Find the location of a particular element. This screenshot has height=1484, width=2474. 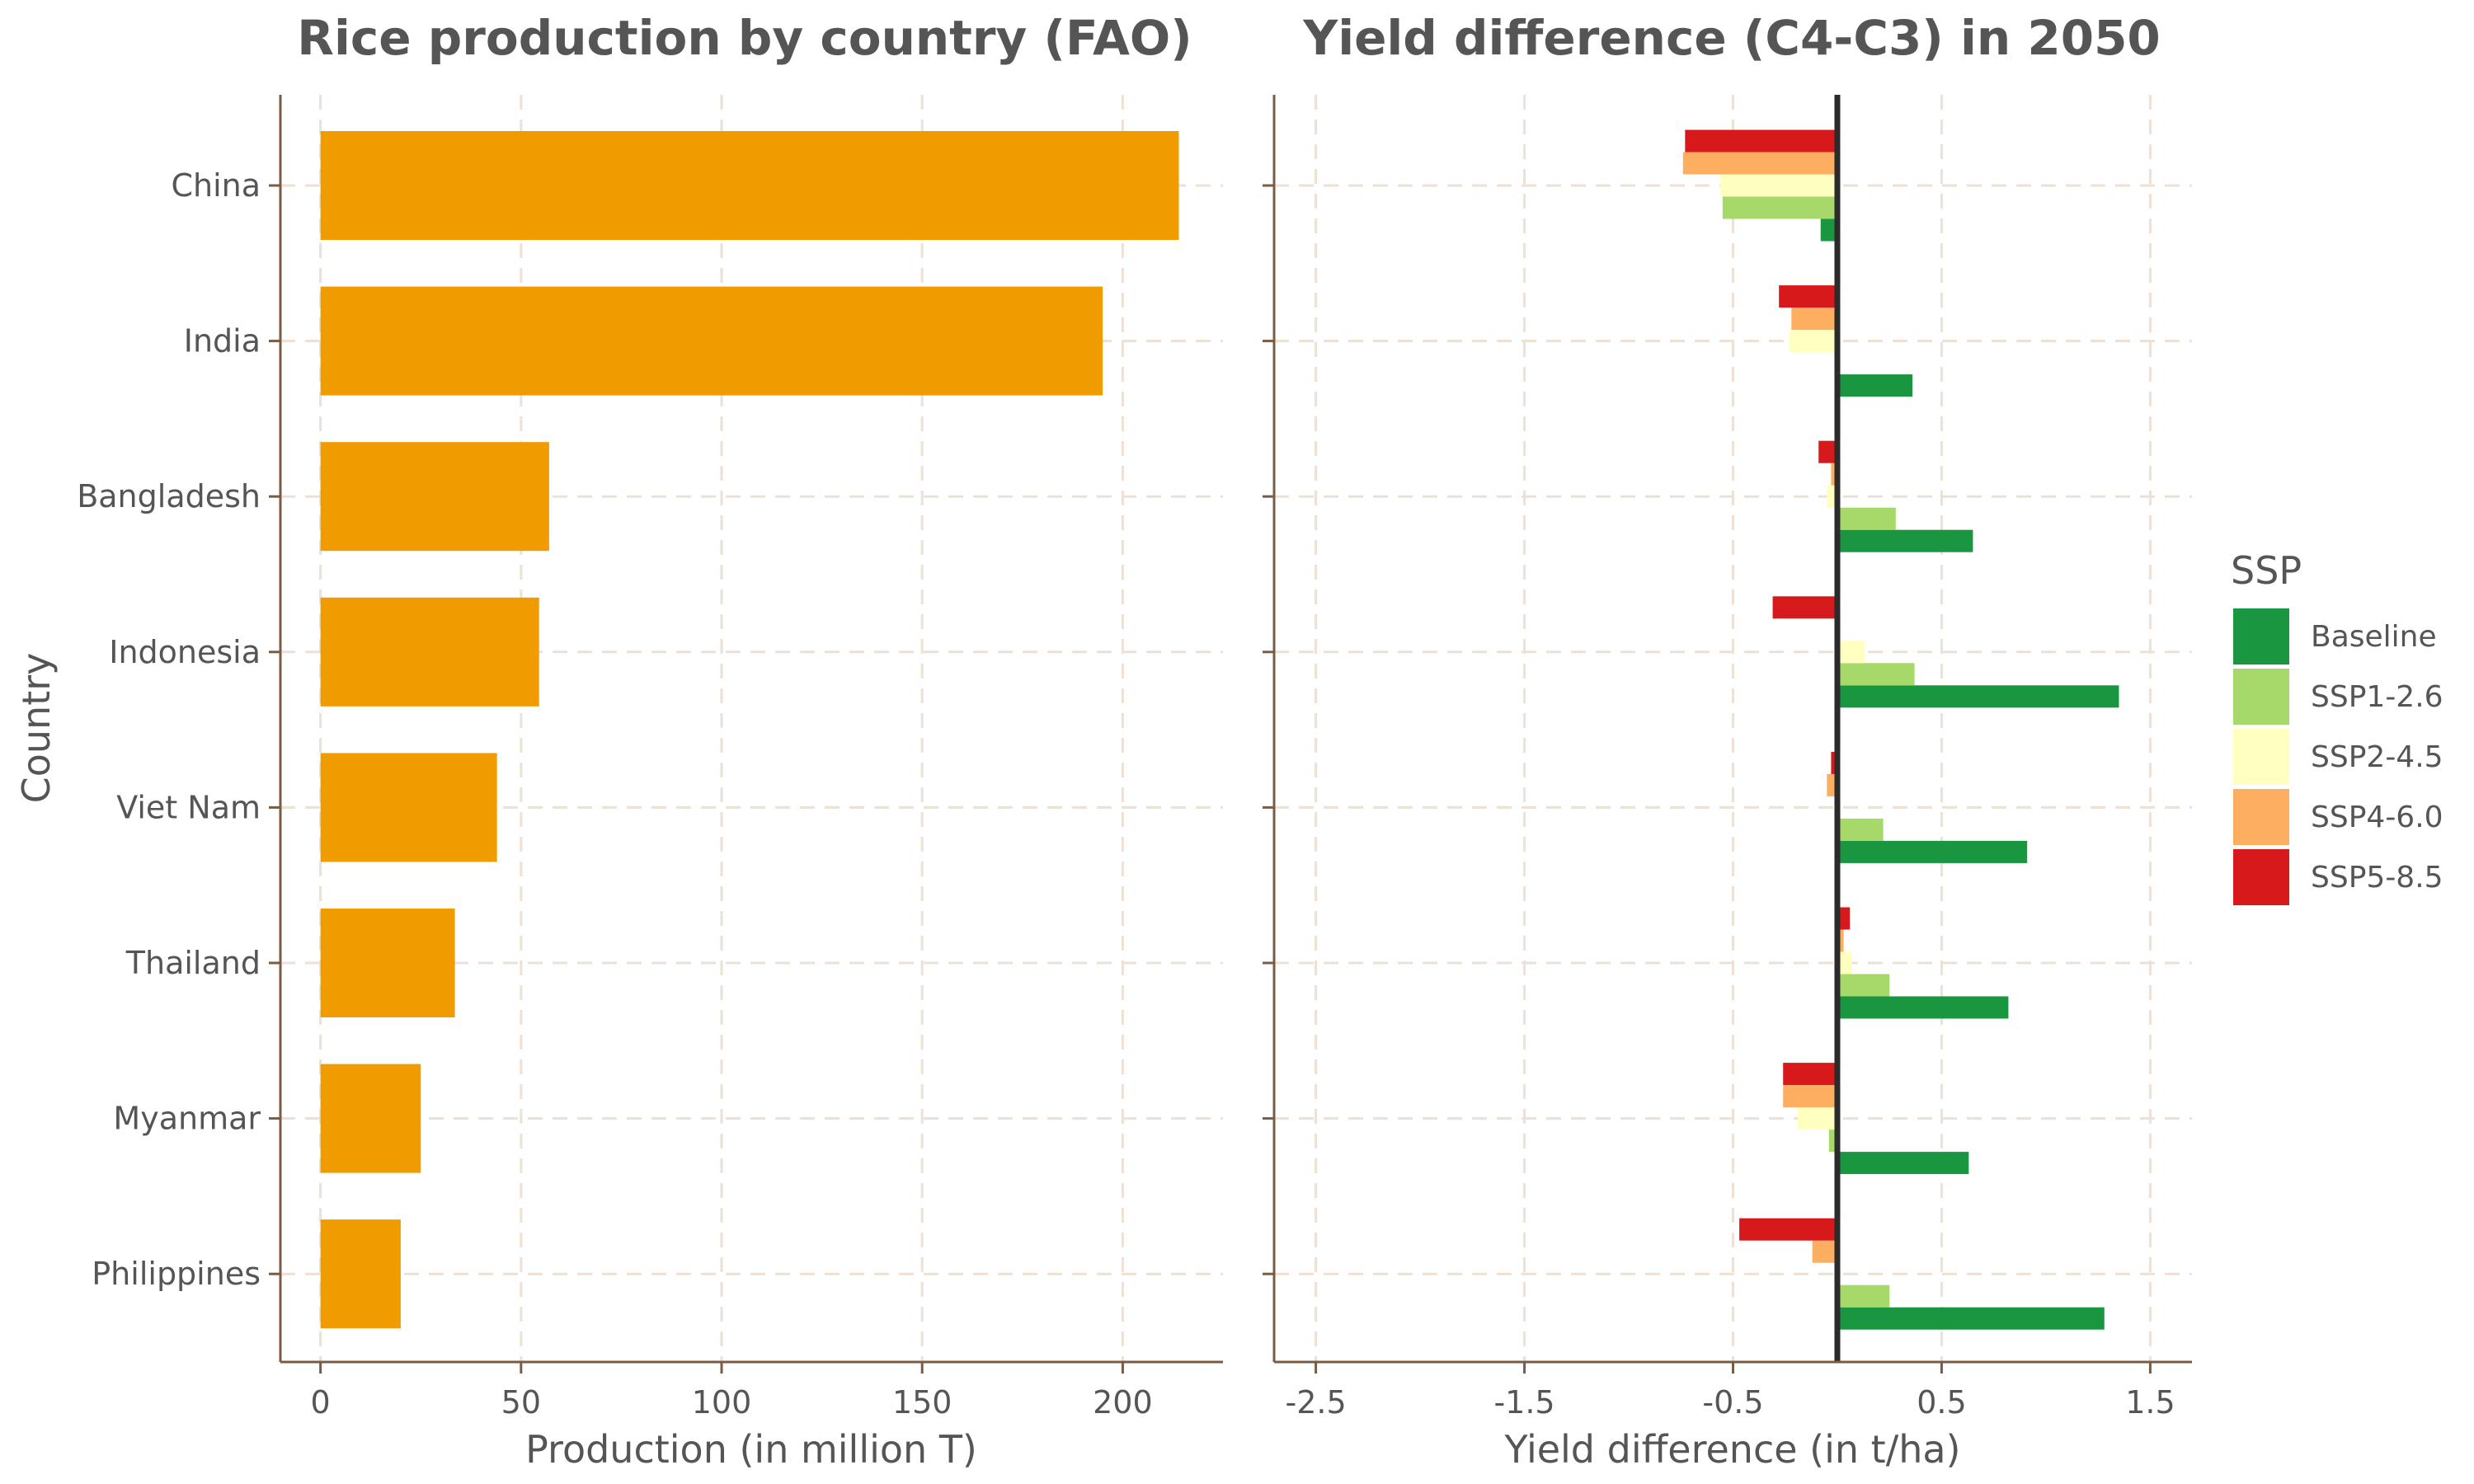

yield-x-ticks: -2.5 -1.5 -0.5 0.5 1.5 is located at coordinates (1730, 1391).